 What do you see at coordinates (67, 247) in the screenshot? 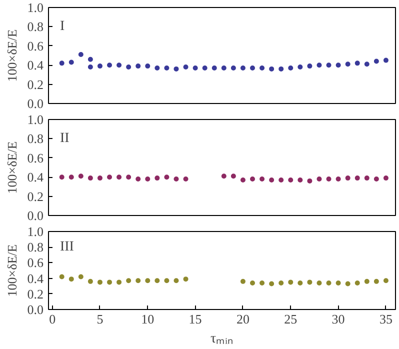
I see `annotation: III` at bounding box center [67, 247].